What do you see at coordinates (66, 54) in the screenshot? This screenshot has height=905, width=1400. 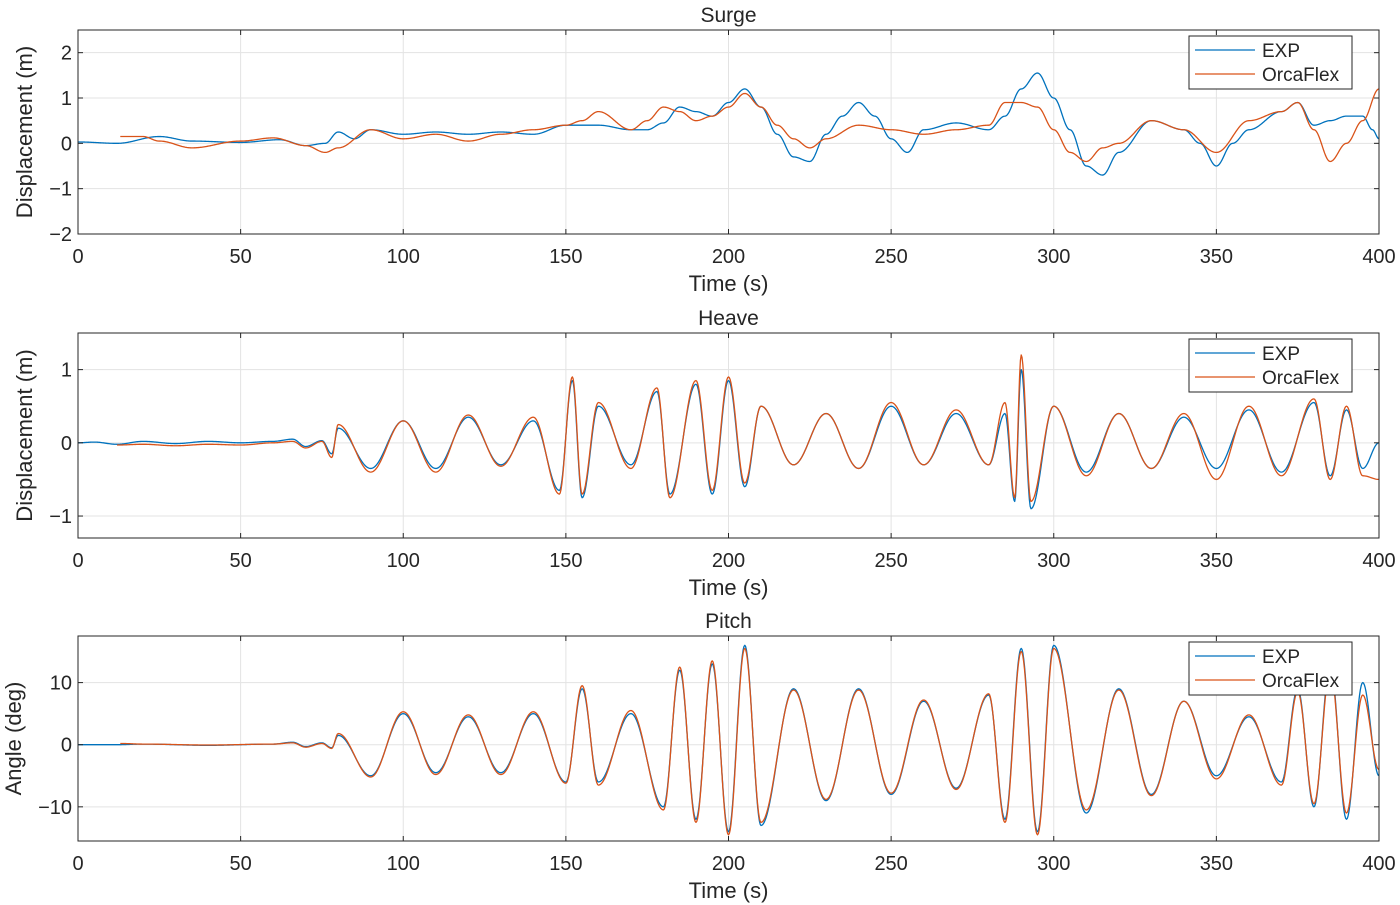 I see `y-tick-label: 2` at bounding box center [66, 54].